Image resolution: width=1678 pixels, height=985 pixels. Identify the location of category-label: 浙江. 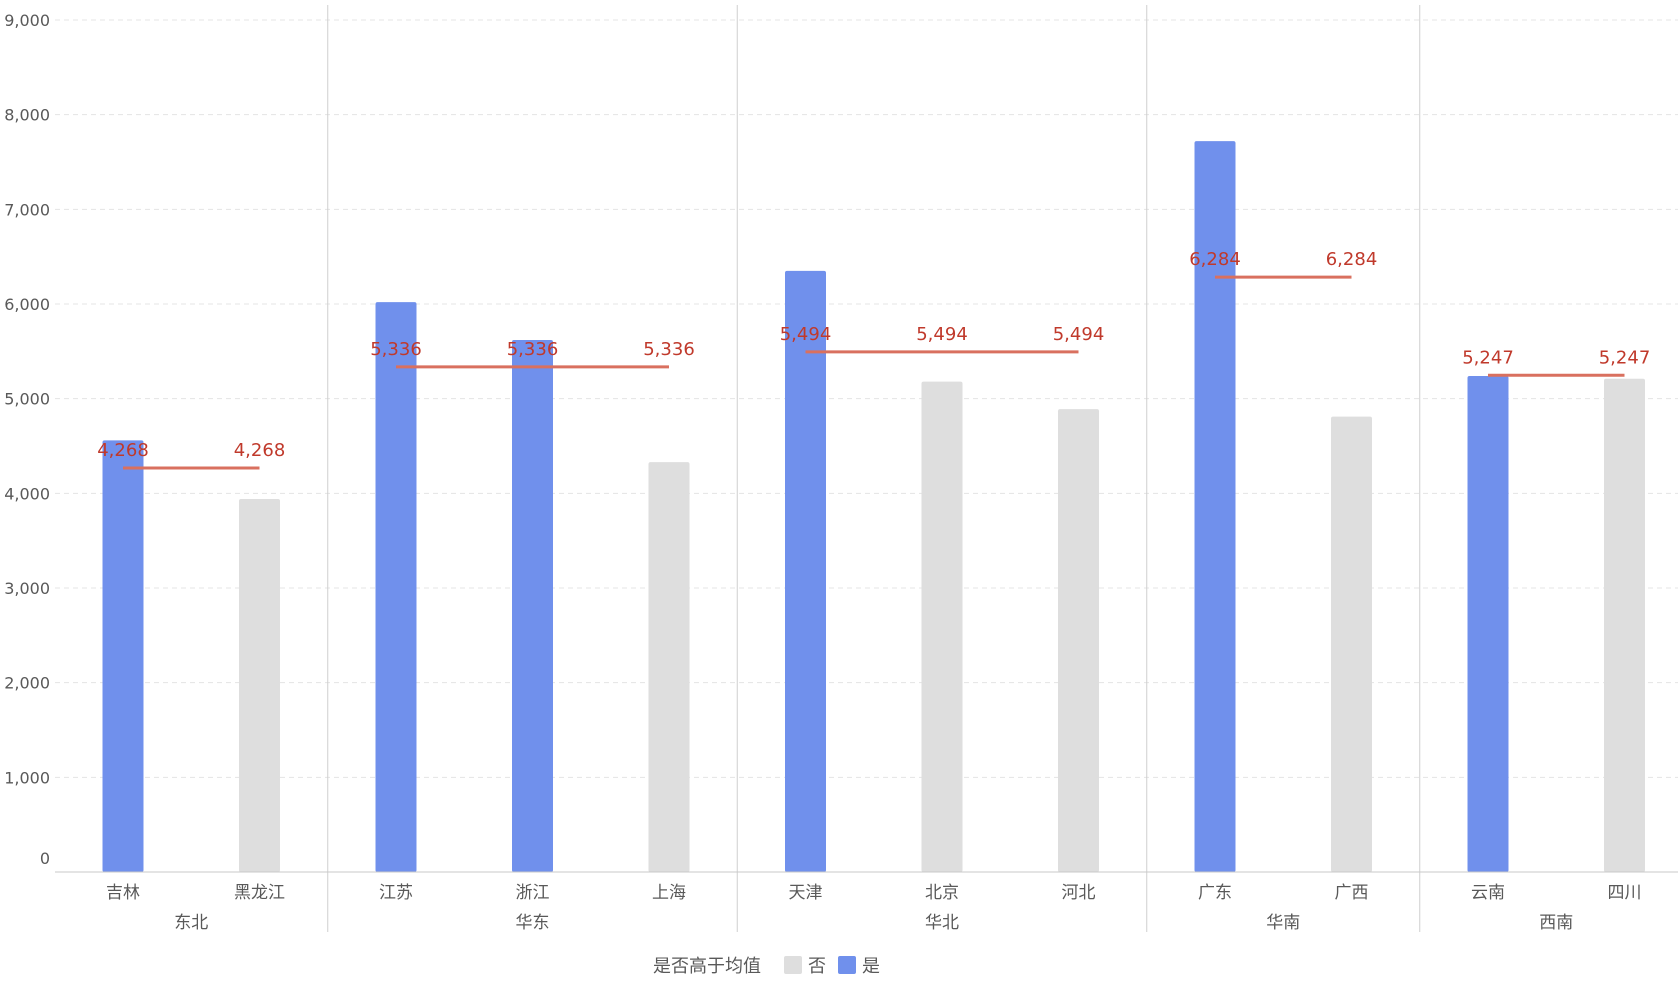
(533, 893).